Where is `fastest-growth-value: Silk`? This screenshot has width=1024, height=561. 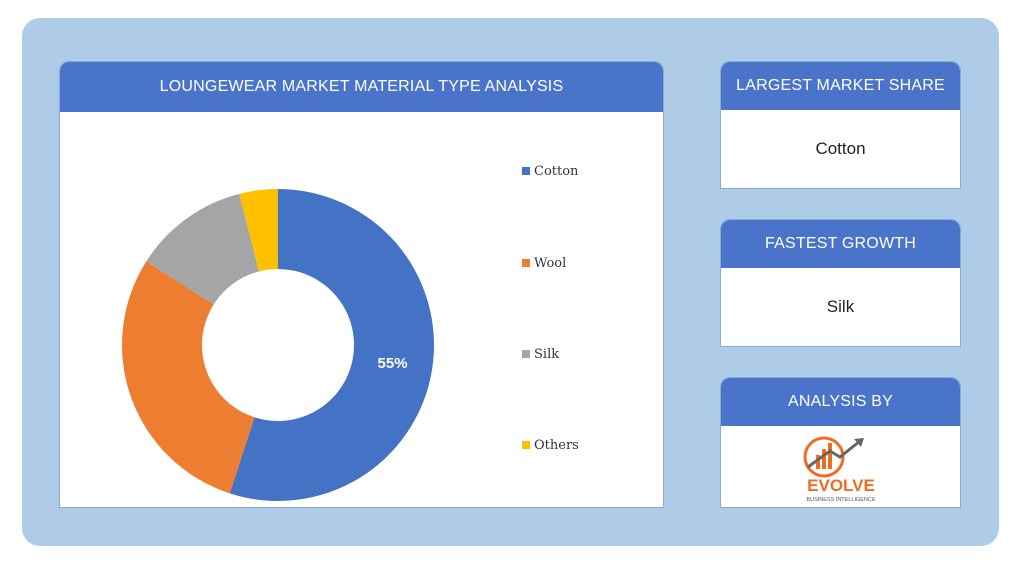 fastest-growth-value: Silk is located at coordinates (840, 306).